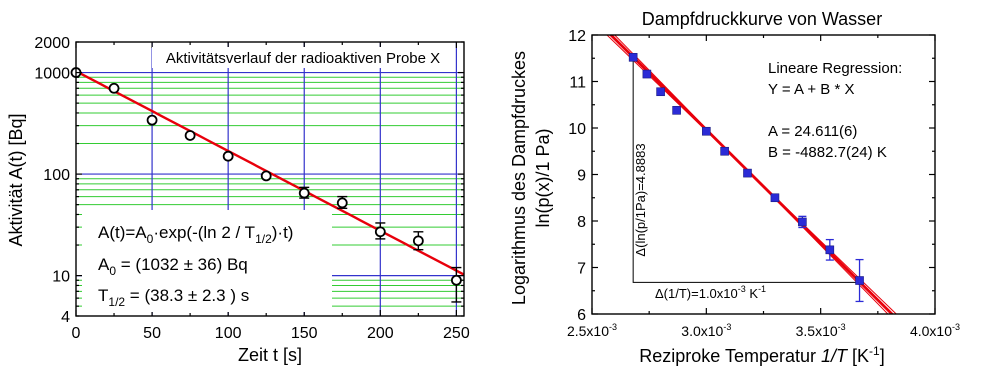  Describe the element at coordinates (762, 19) in the screenshot. I see `right-chart-title: Dampfdruckkurve von Wasser` at that location.